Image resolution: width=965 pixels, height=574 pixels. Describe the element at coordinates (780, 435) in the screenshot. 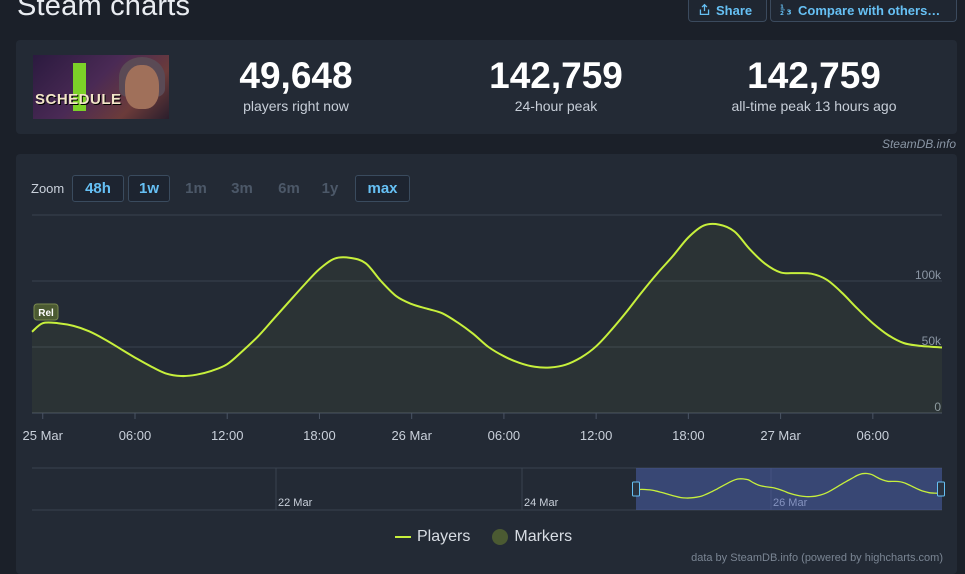

I see `x-tick-label: 27 Mar` at that location.